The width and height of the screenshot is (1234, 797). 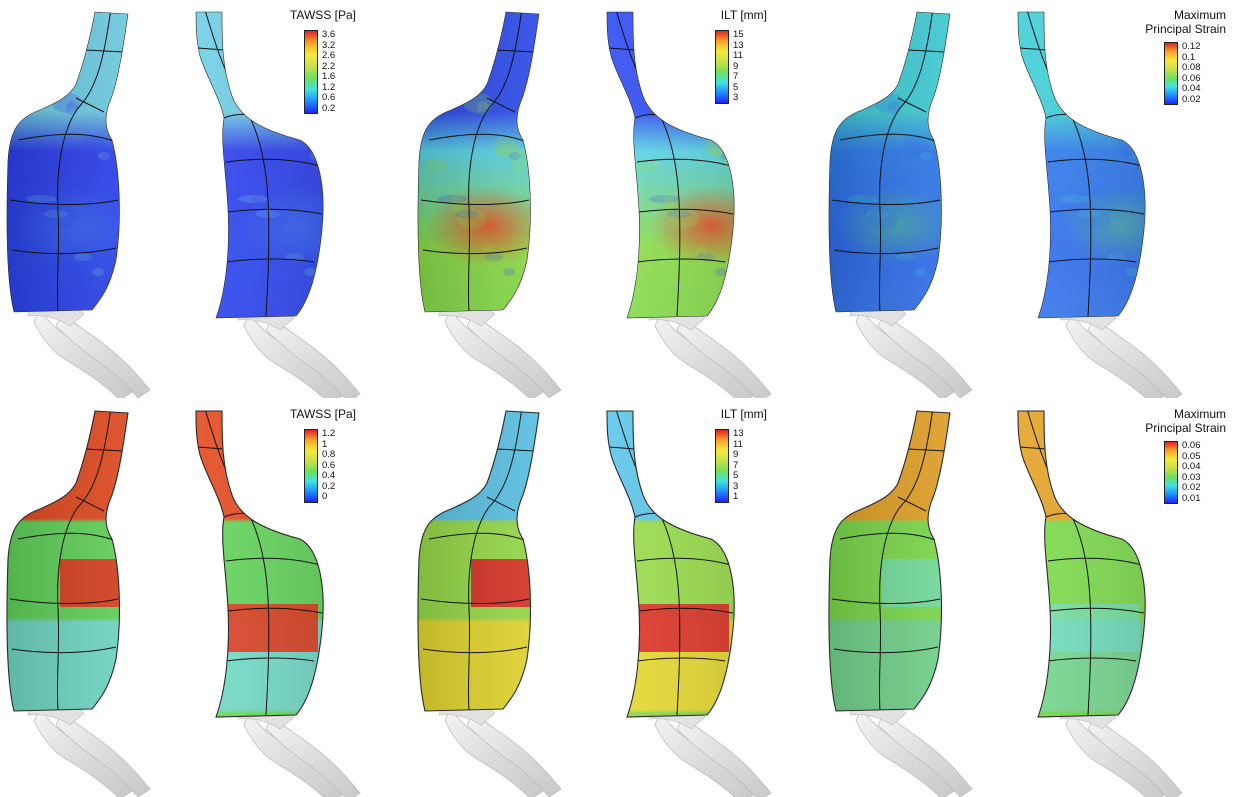 I want to click on colorbar-tick-label: 3.2, so click(x=329, y=45).